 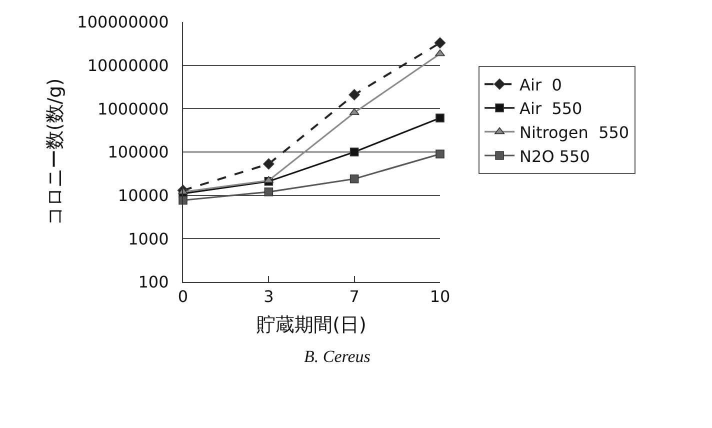 What do you see at coordinates (138, 152) in the screenshot?
I see `y-tick-label: 100000` at bounding box center [138, 152].